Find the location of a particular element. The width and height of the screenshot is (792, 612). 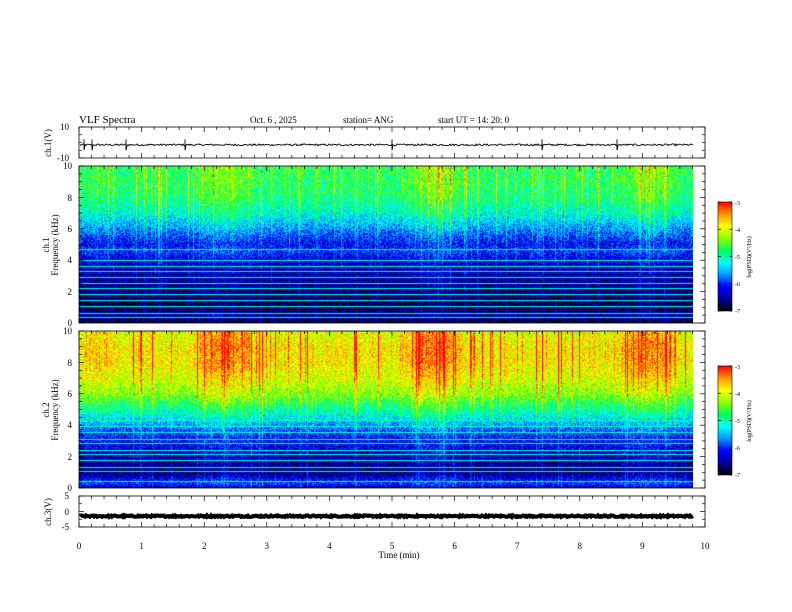

ch2-spectrogram-ylabel-frequency: Frequency (kHz) is located at coordinates (55, 409).